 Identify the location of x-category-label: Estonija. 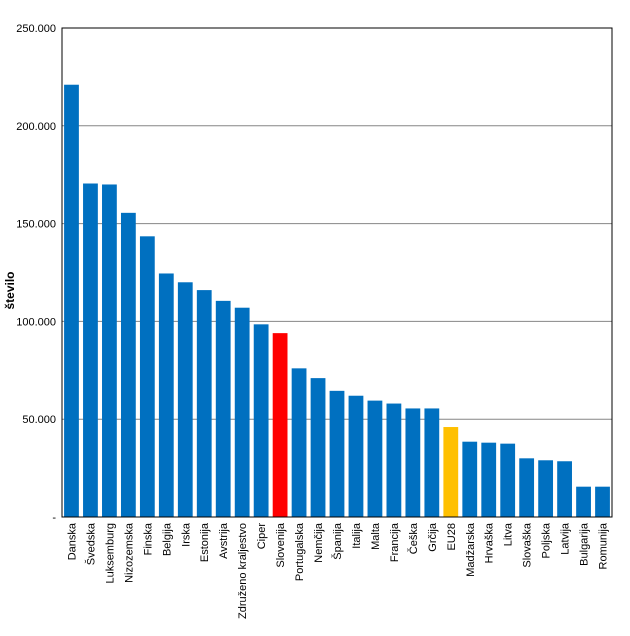
(205, 542).